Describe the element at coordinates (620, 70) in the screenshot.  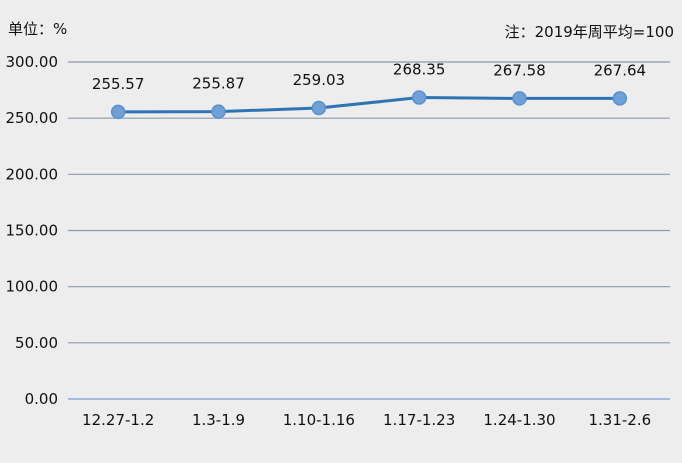
I see `data-label: 267.64` at that location.